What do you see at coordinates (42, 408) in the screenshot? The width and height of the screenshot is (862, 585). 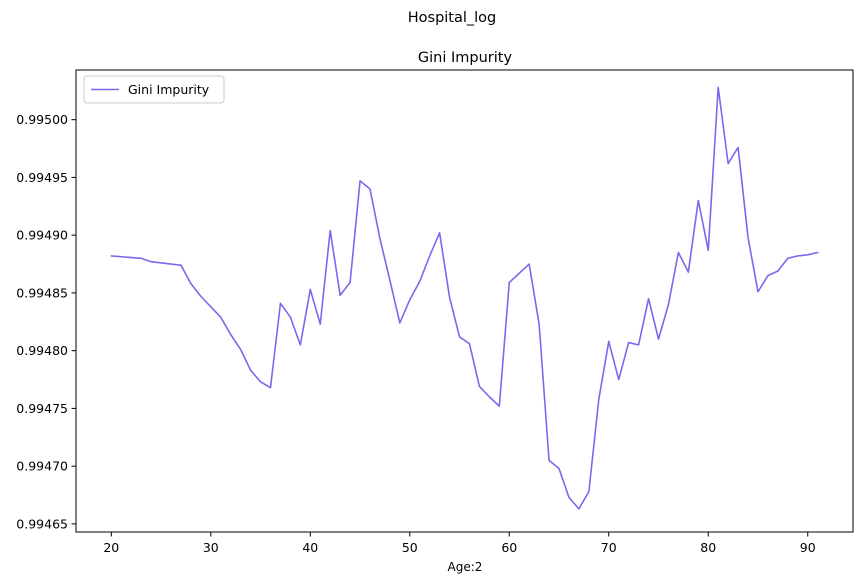 I see `y-tick-label: 0.99475` at bounding box center [42, 408].